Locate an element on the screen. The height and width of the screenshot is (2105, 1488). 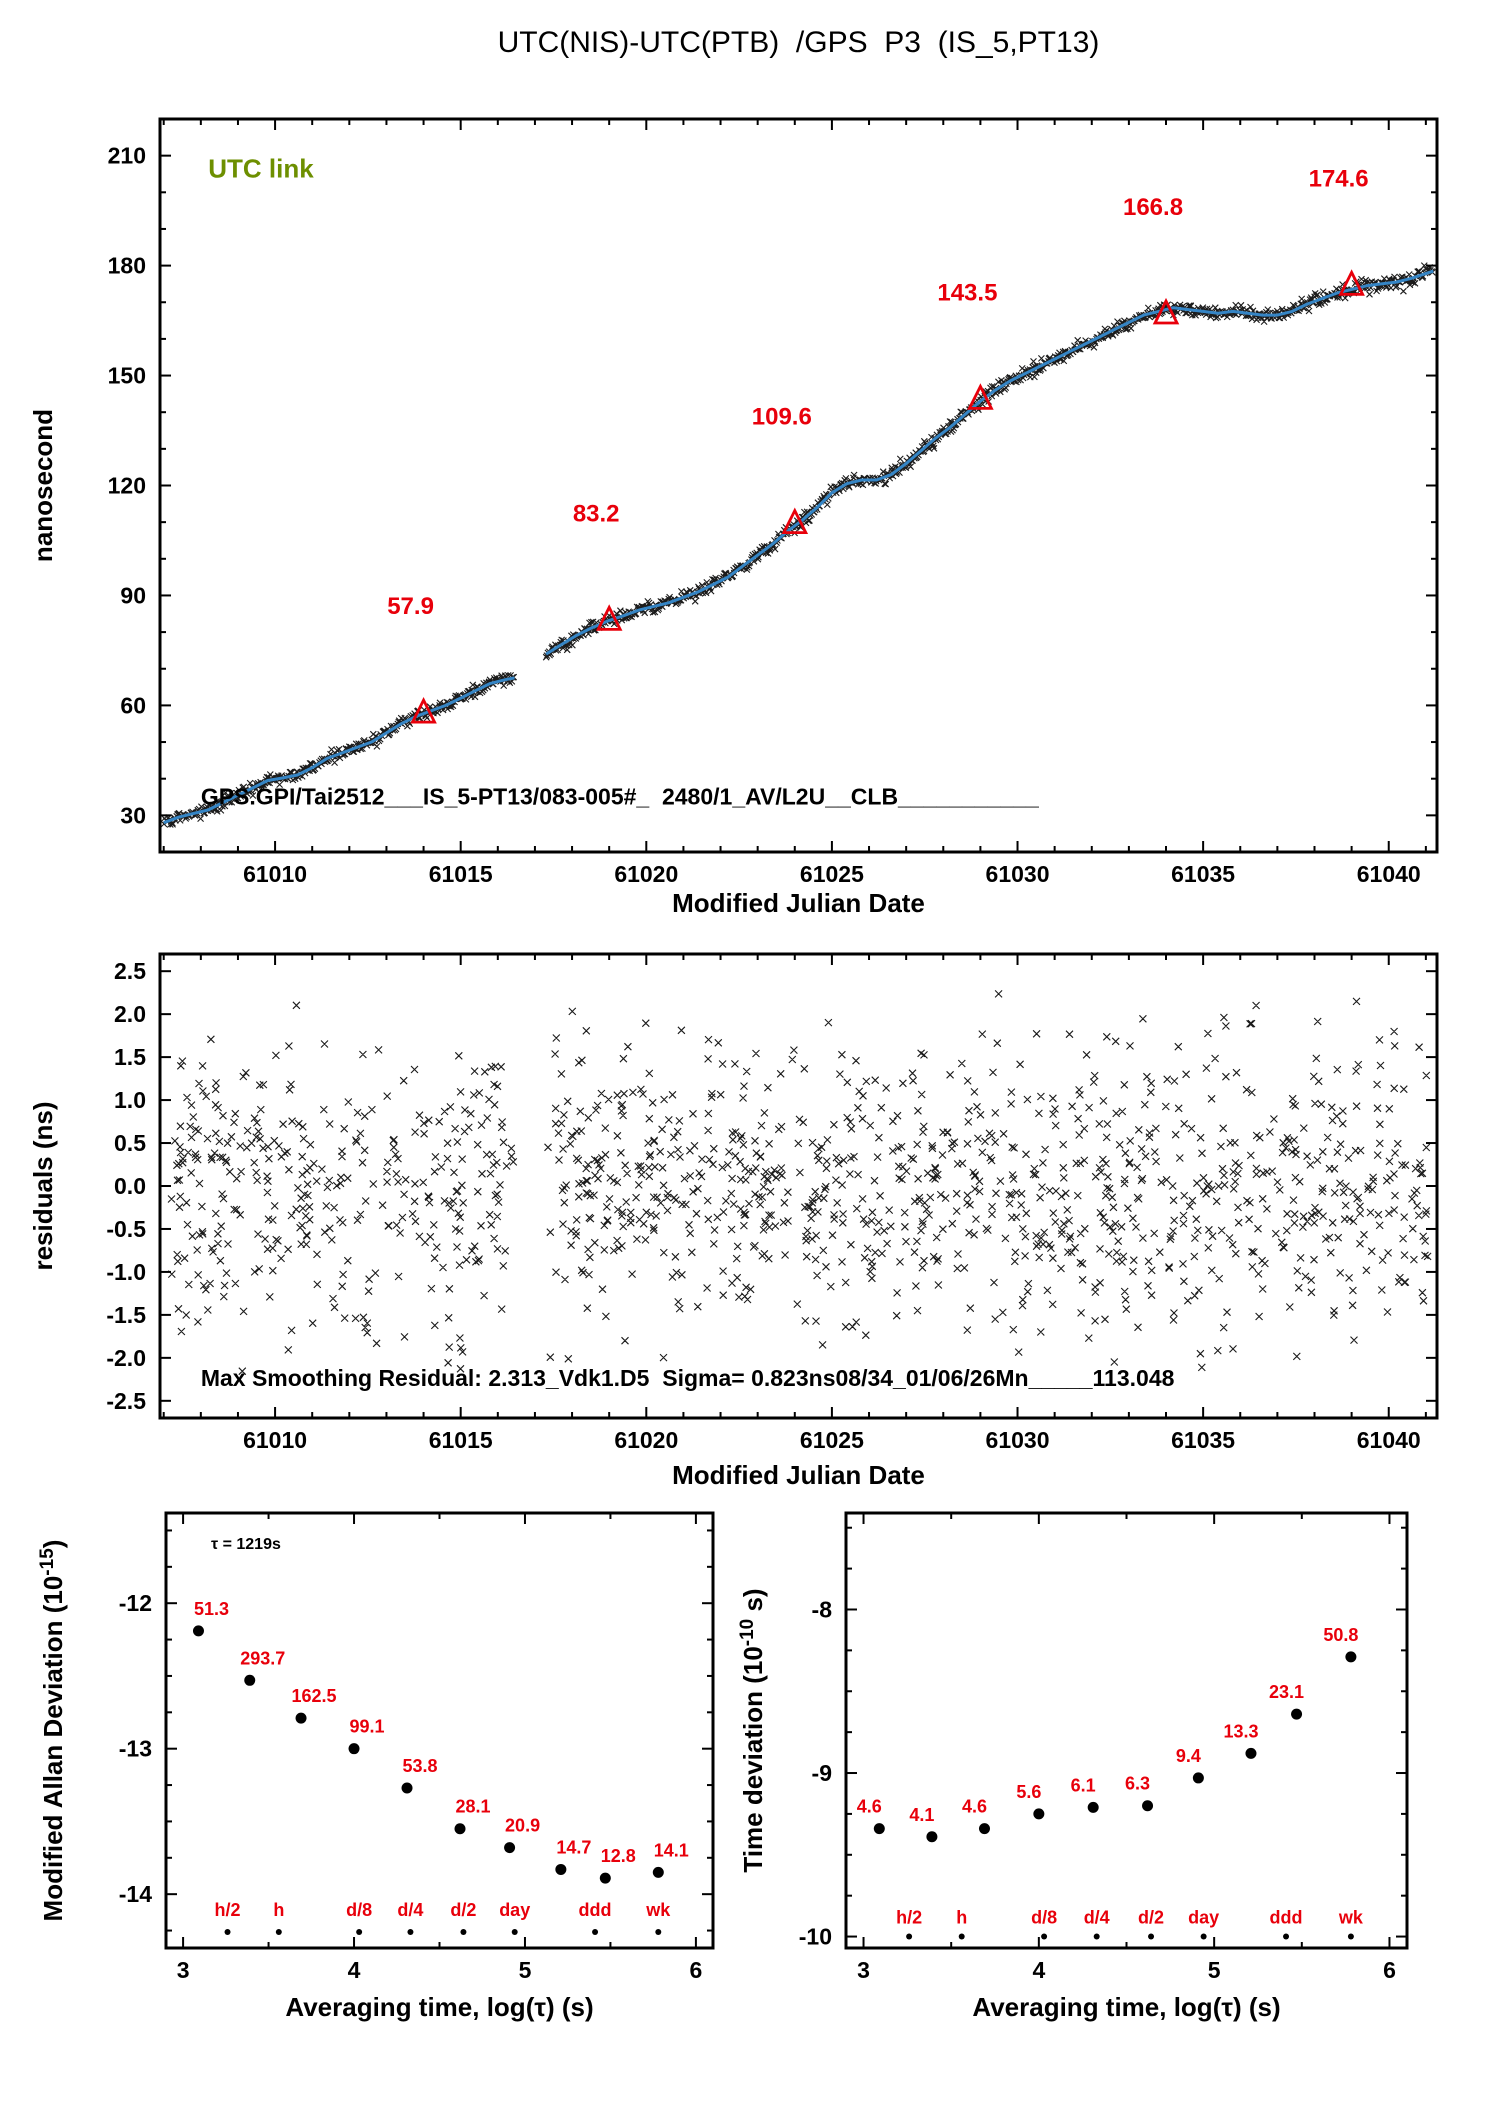
y-axis-label: Time deviation (10-10 s) is located at coordinates (752, 1730).